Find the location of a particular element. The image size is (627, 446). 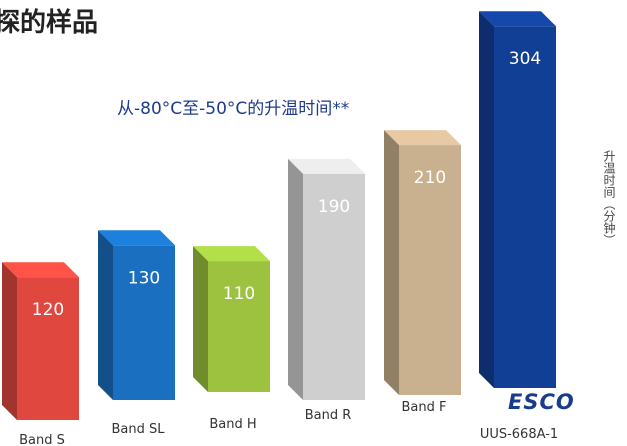

bar-value-label: 110 is located at coordinates (239, 294).